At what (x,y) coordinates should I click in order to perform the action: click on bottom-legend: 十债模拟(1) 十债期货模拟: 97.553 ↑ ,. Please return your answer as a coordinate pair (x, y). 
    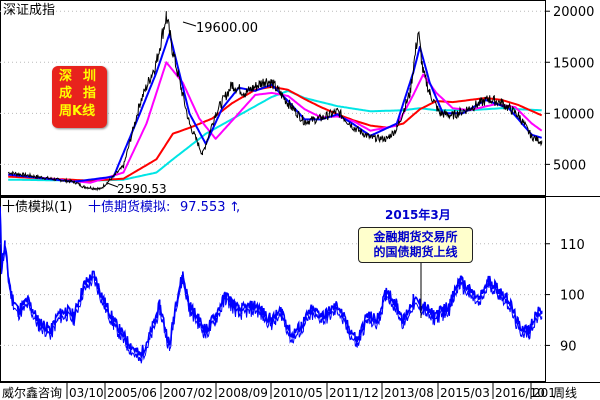
    Looking at the image, I should click on (123, 207).